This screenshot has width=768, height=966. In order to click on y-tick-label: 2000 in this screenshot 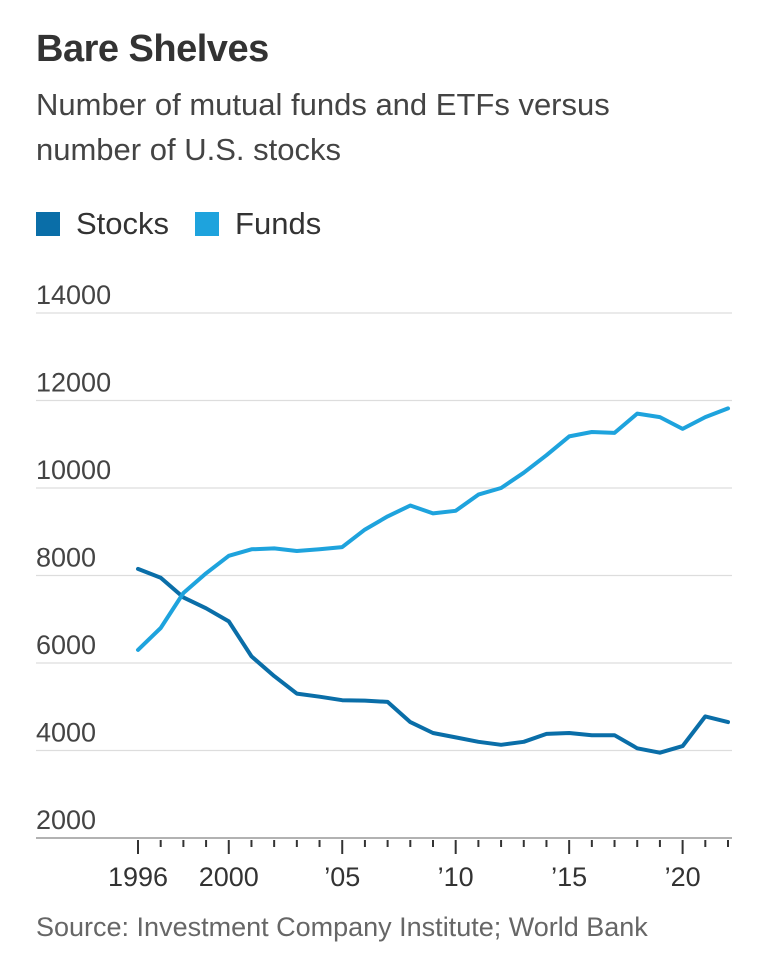, I will do `click(66, 820)`.